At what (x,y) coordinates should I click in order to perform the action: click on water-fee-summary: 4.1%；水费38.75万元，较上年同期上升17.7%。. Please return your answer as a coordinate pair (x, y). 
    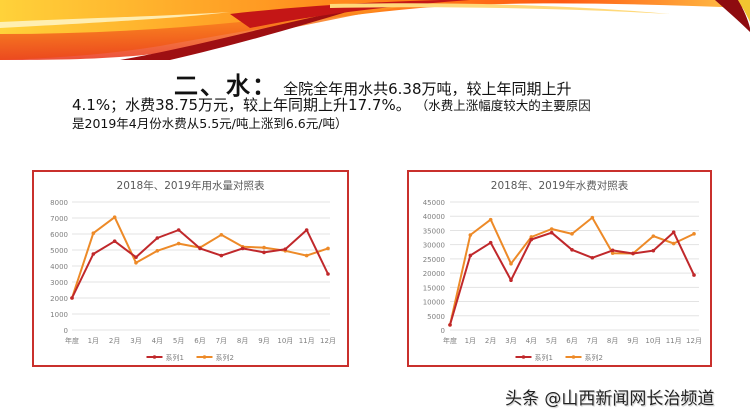
    Looking at the image, I should click on (241, 105).